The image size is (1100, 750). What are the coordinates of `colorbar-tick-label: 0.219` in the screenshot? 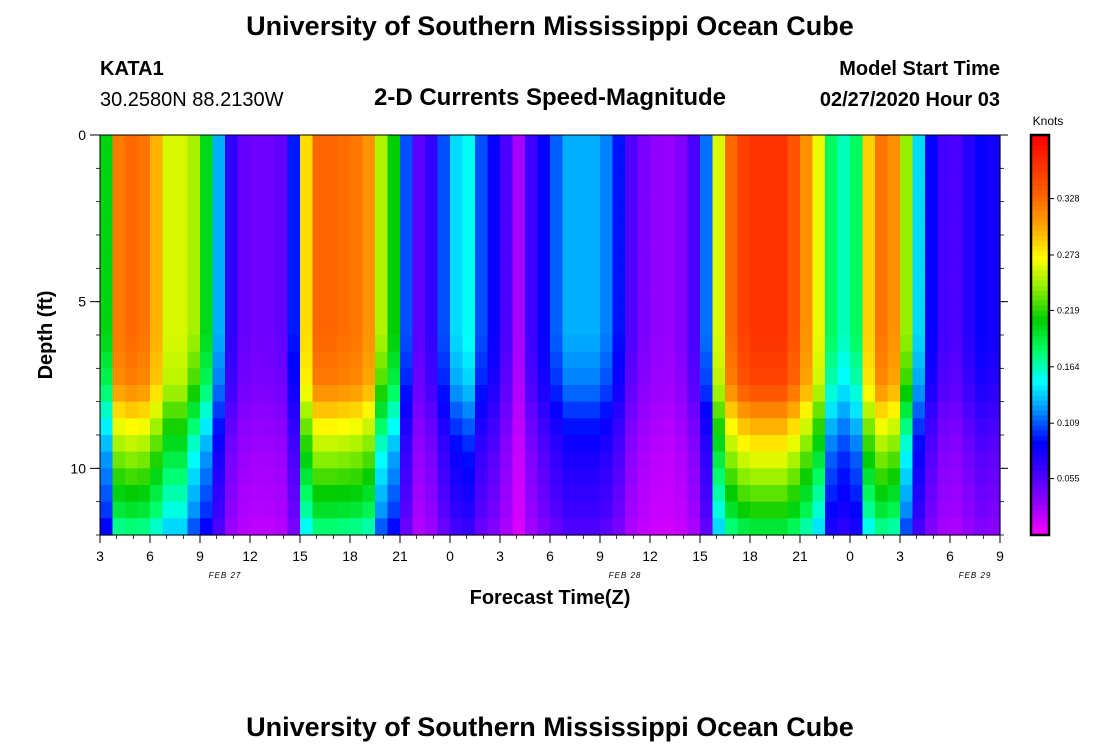 It's located at (1068, 310).